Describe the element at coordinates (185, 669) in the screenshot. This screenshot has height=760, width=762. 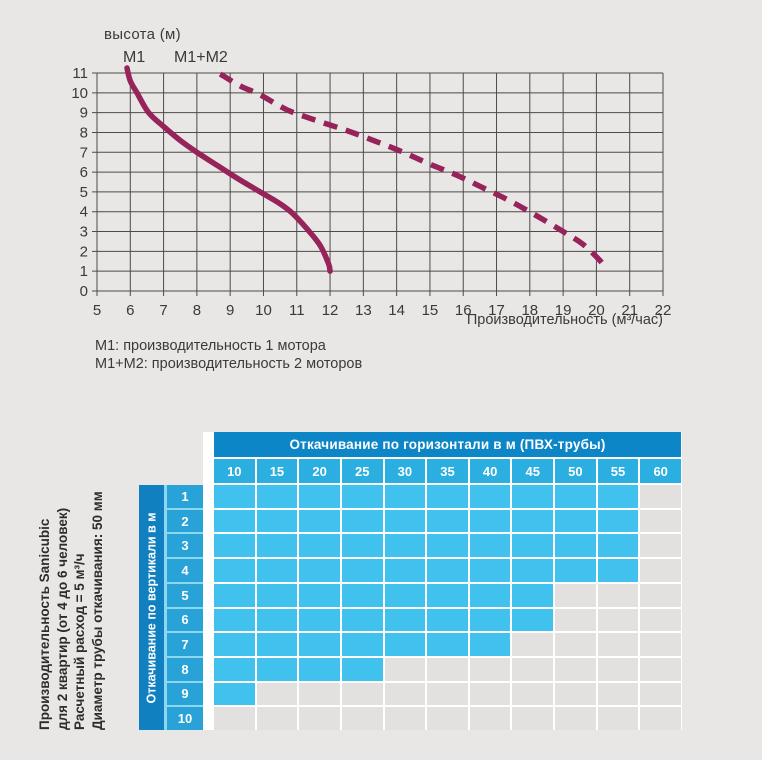
I see `row-header-8: 8` at that location.